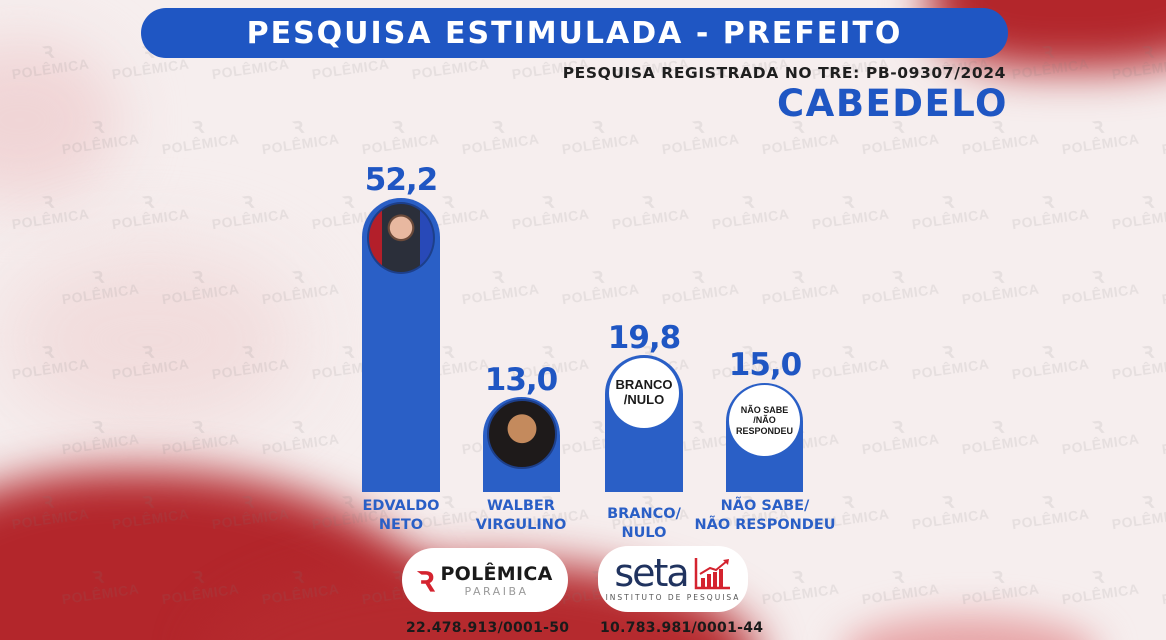 The image size is (1166, 640). What do you see at coordinates (485, 580) in the screenshot?
I see `polemica-logo: ꝛ POLÊMICA PARAIBA` at bounding box center [485, 580].